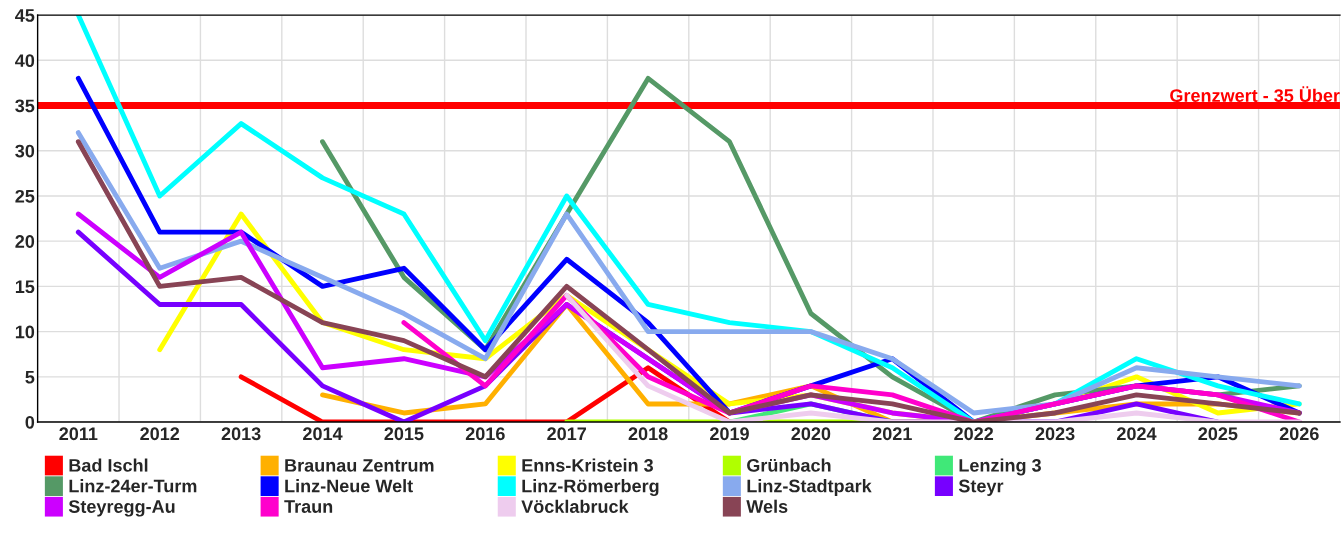 The height and width of the screenshot is (539, 1344). Describe the element at coordinates (1299, 434) in the screenshot. I see `x-tick-label: 2026` at that location.